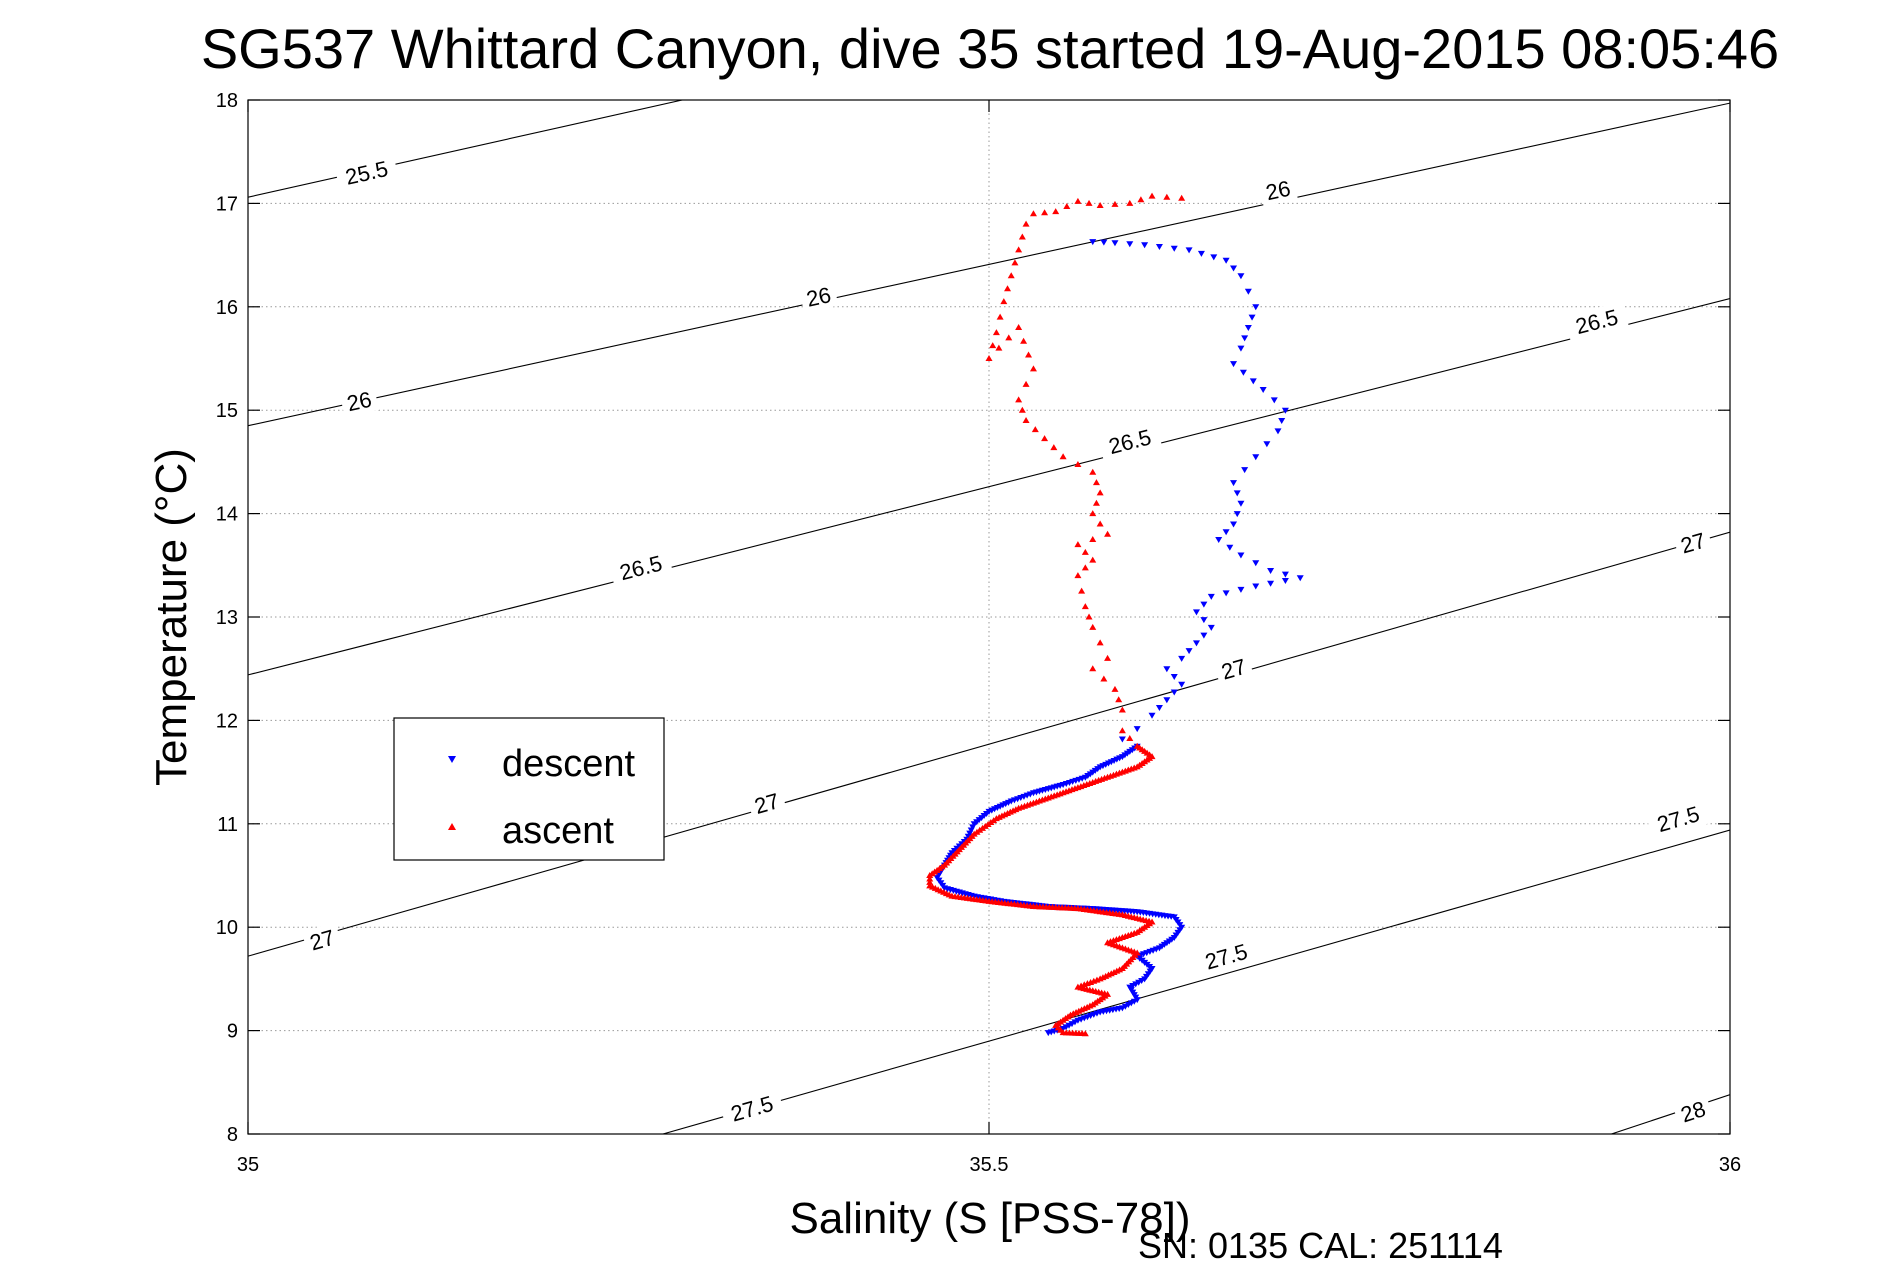  I want to click on legend-label-ascent: ascent, so click(558, 831).